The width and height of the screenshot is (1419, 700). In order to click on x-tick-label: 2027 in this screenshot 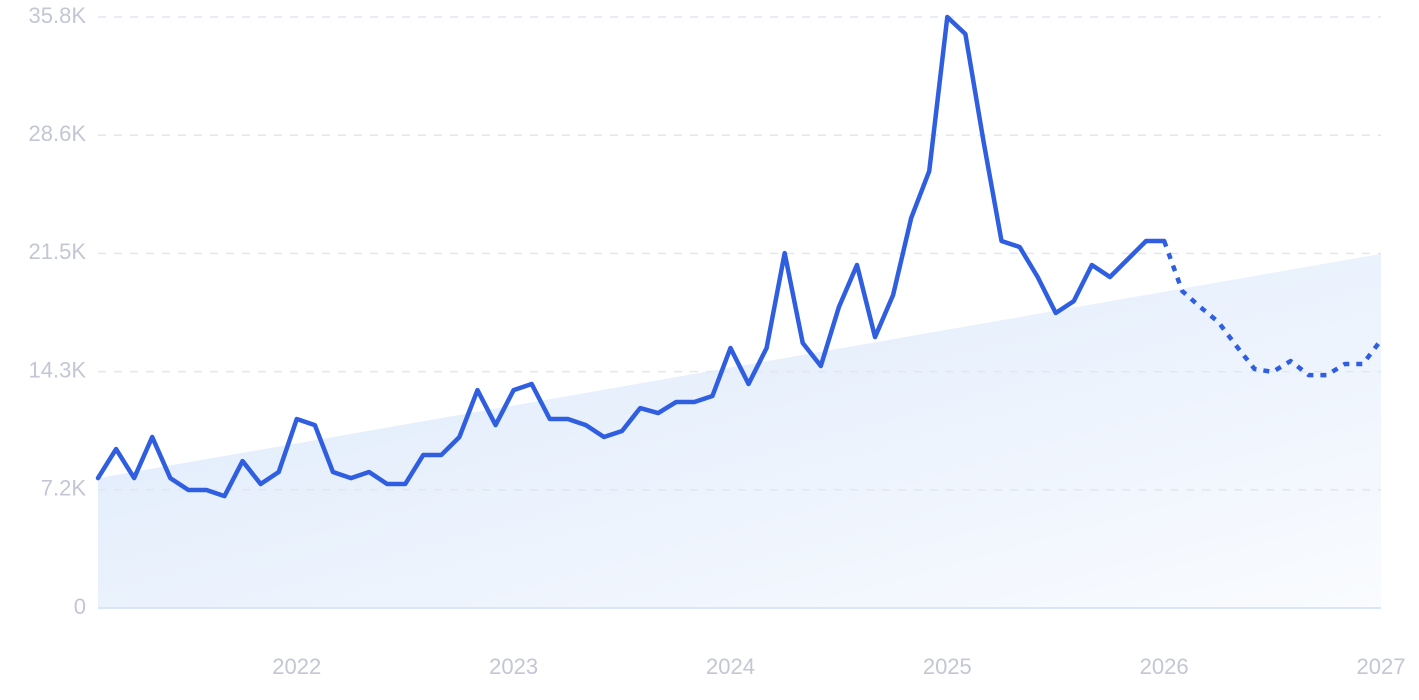, I will do `click(1381, 666)`.